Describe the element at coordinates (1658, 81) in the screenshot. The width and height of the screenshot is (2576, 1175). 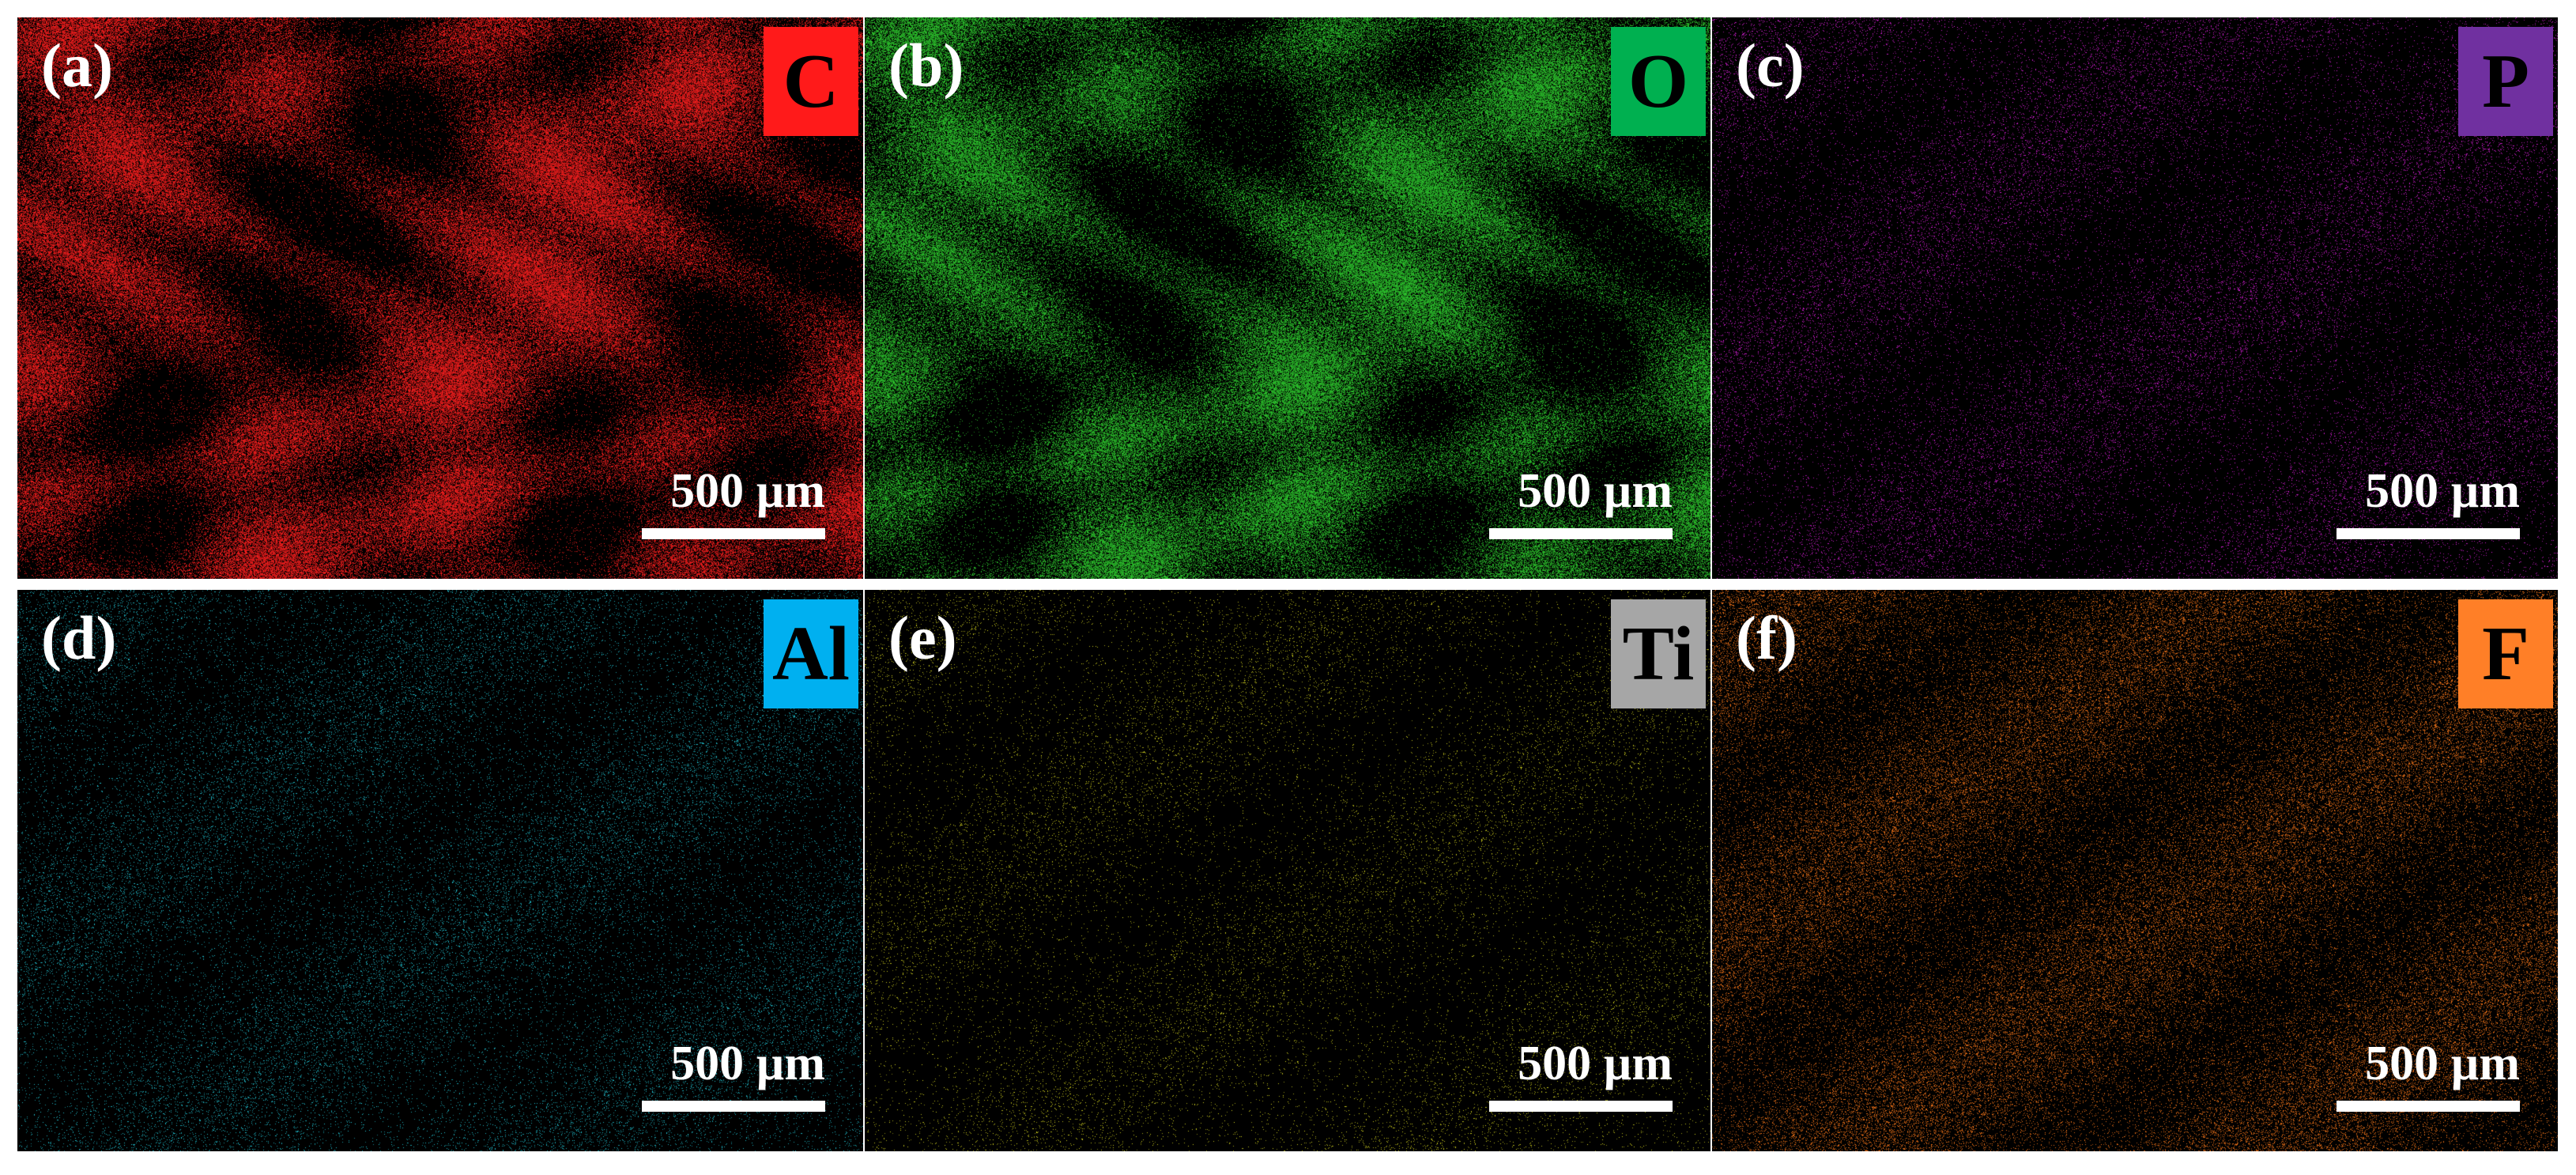
I see `element-badge: O` at that location.